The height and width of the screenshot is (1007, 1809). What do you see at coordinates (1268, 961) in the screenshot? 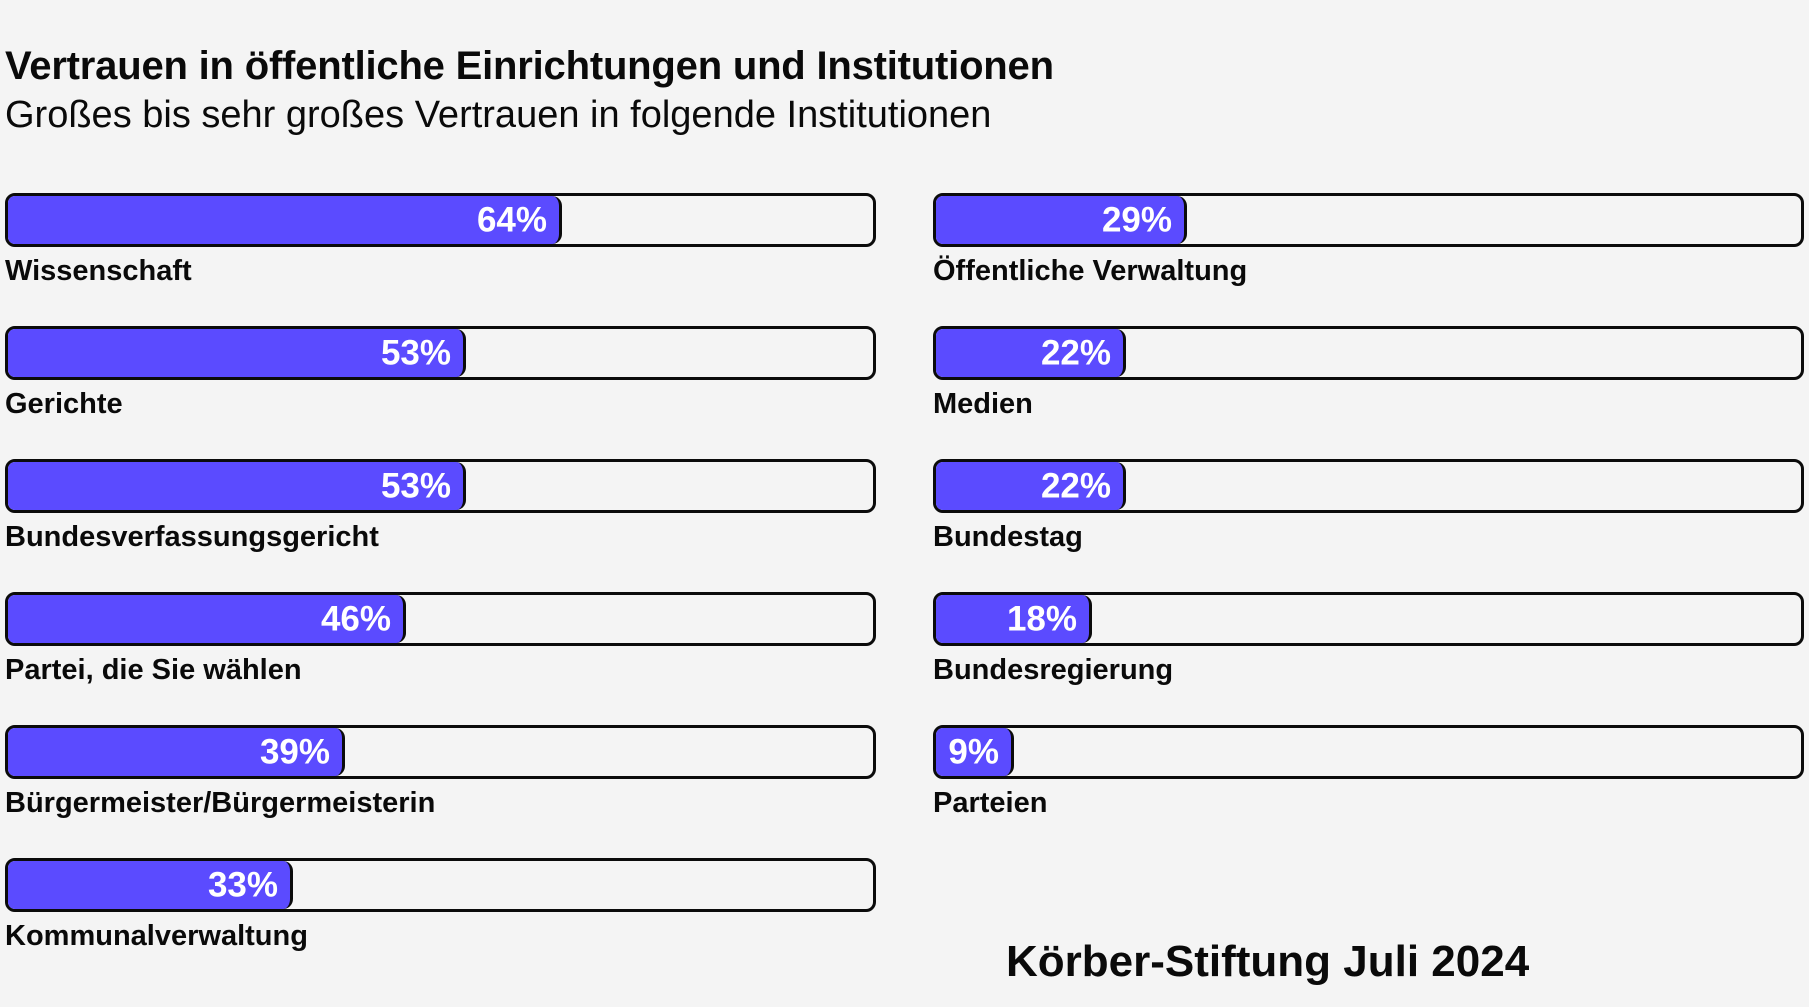
I see `source-note: Körber-Stiftung Juli 2024` at bounding box center [1268, 961].